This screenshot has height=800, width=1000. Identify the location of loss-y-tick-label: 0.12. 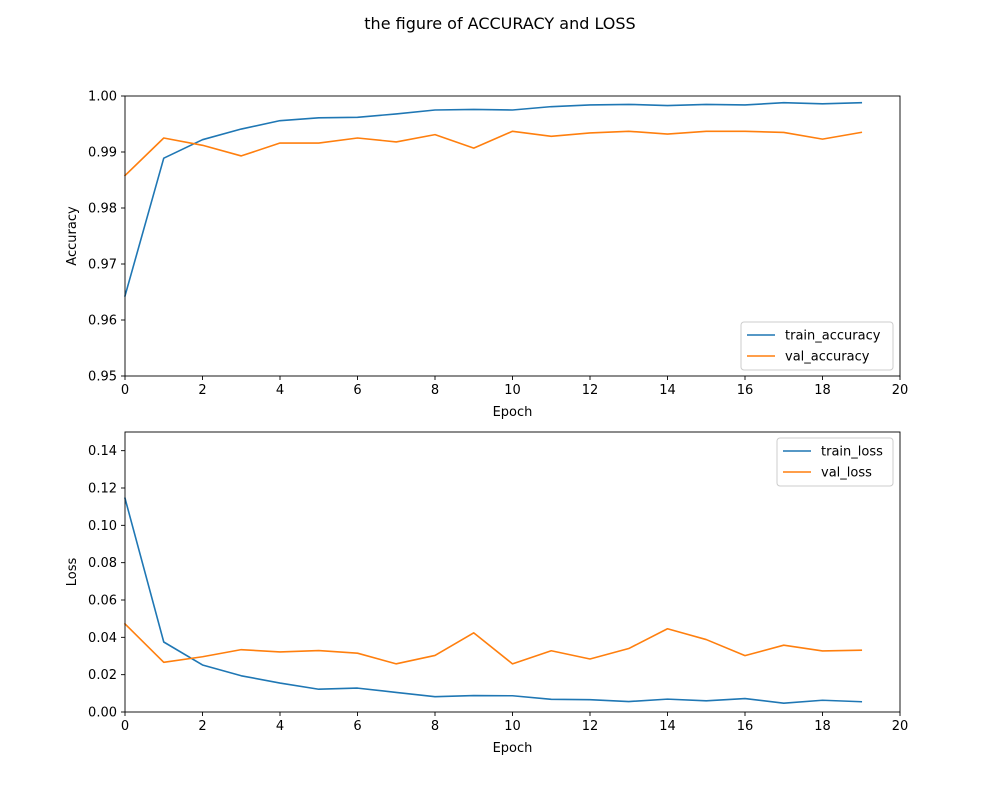
(102, 489).